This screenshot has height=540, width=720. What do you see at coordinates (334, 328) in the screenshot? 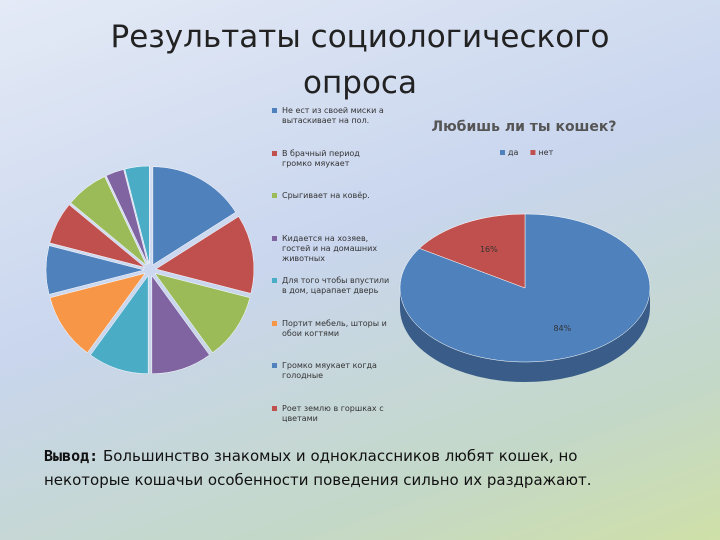
I see `legend-label: Портит мебель, шторы и обои когтями` at bounding box center [334, 328].